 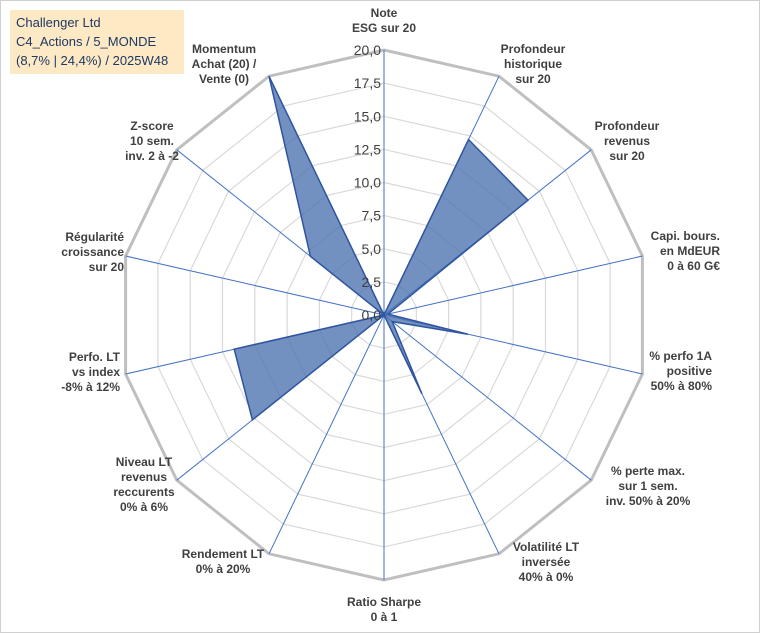 What do you see at coordinates (90, 387) in the screenshot?
I see `axis-label-line: -8% à 12%` at bounding box center [90, 387].